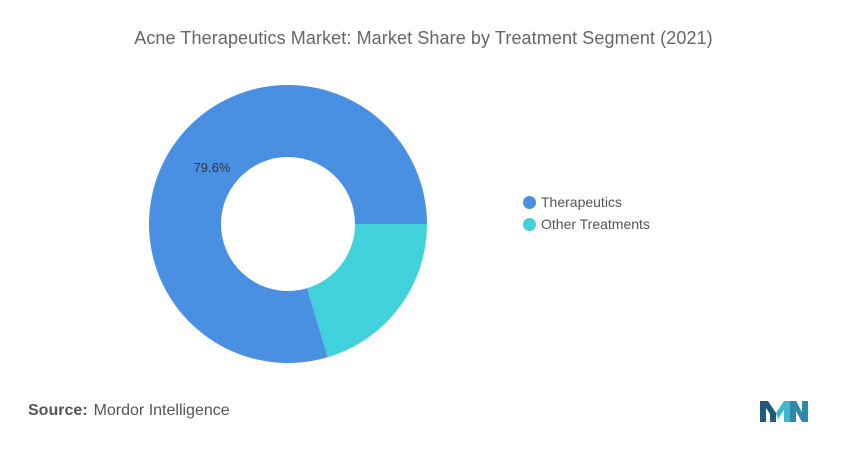 The height and width of the screenshot is (450, 847). Describe the element at coordinates (212, 167) in the screenshot. I see `data-label-therapeutics: 79.6%` at that location.